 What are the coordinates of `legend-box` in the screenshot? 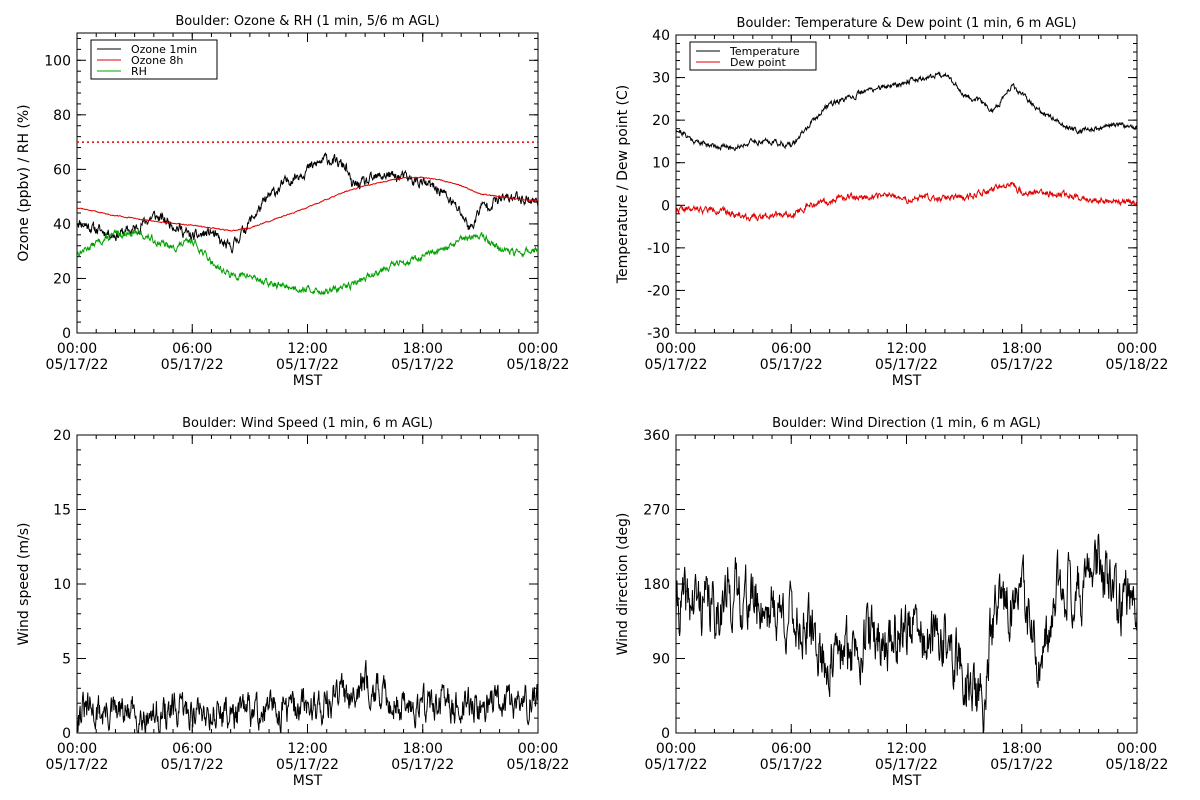 It's located at (753, 56).